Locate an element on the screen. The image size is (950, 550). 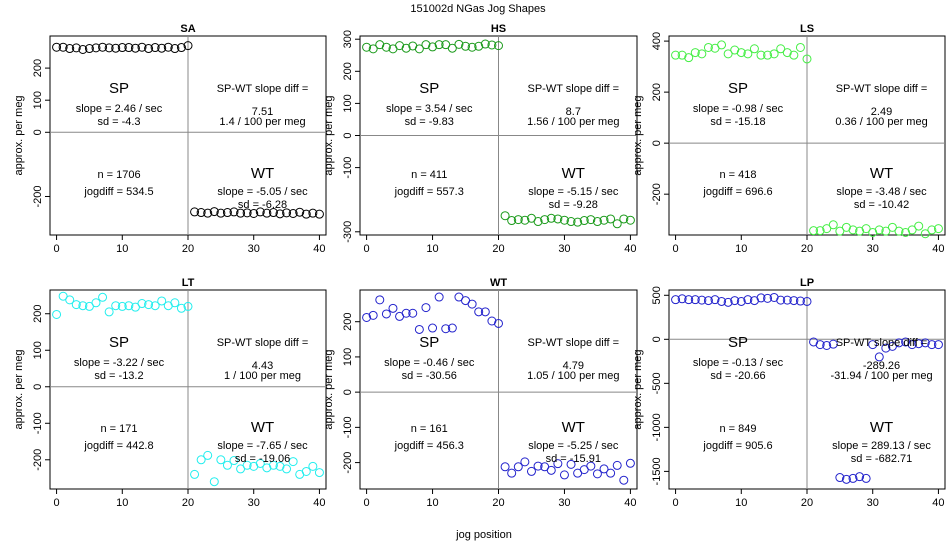
y-tick-label: -100 is located at coordinates (38, 423).